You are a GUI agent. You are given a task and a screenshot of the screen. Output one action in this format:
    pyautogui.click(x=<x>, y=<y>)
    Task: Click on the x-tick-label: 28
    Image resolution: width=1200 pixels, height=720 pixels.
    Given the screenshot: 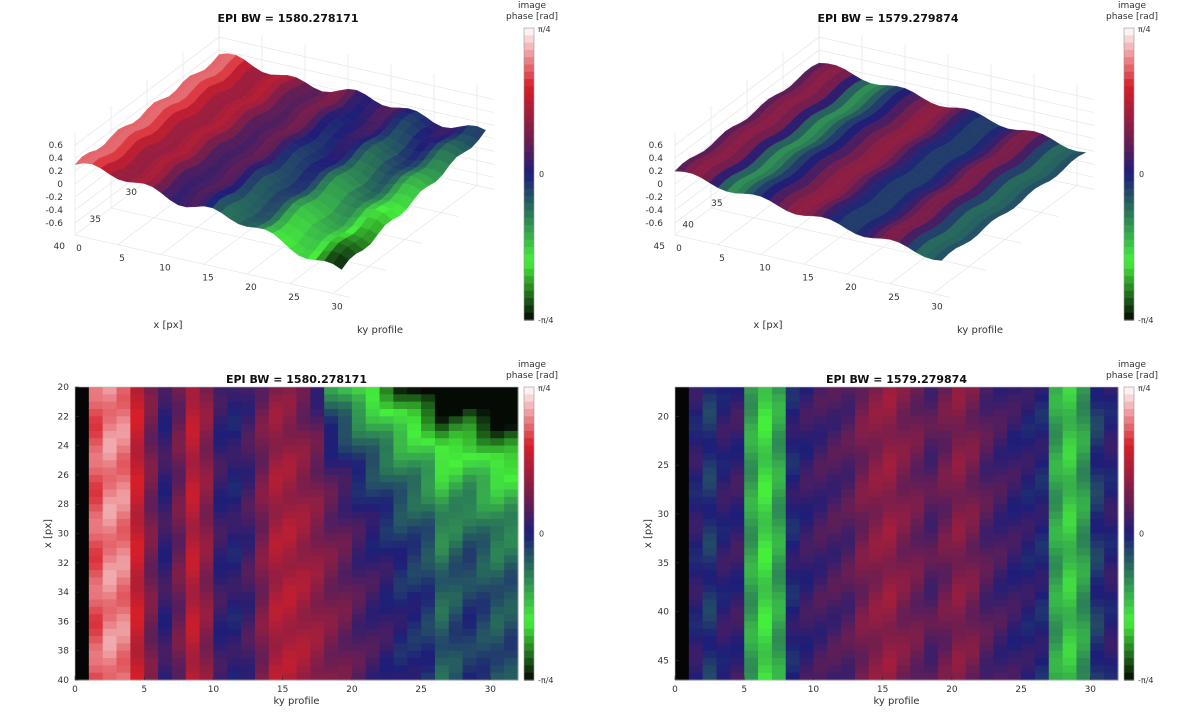 What is the action you would take?
    pyautogui.click(x=64, y=505)
    